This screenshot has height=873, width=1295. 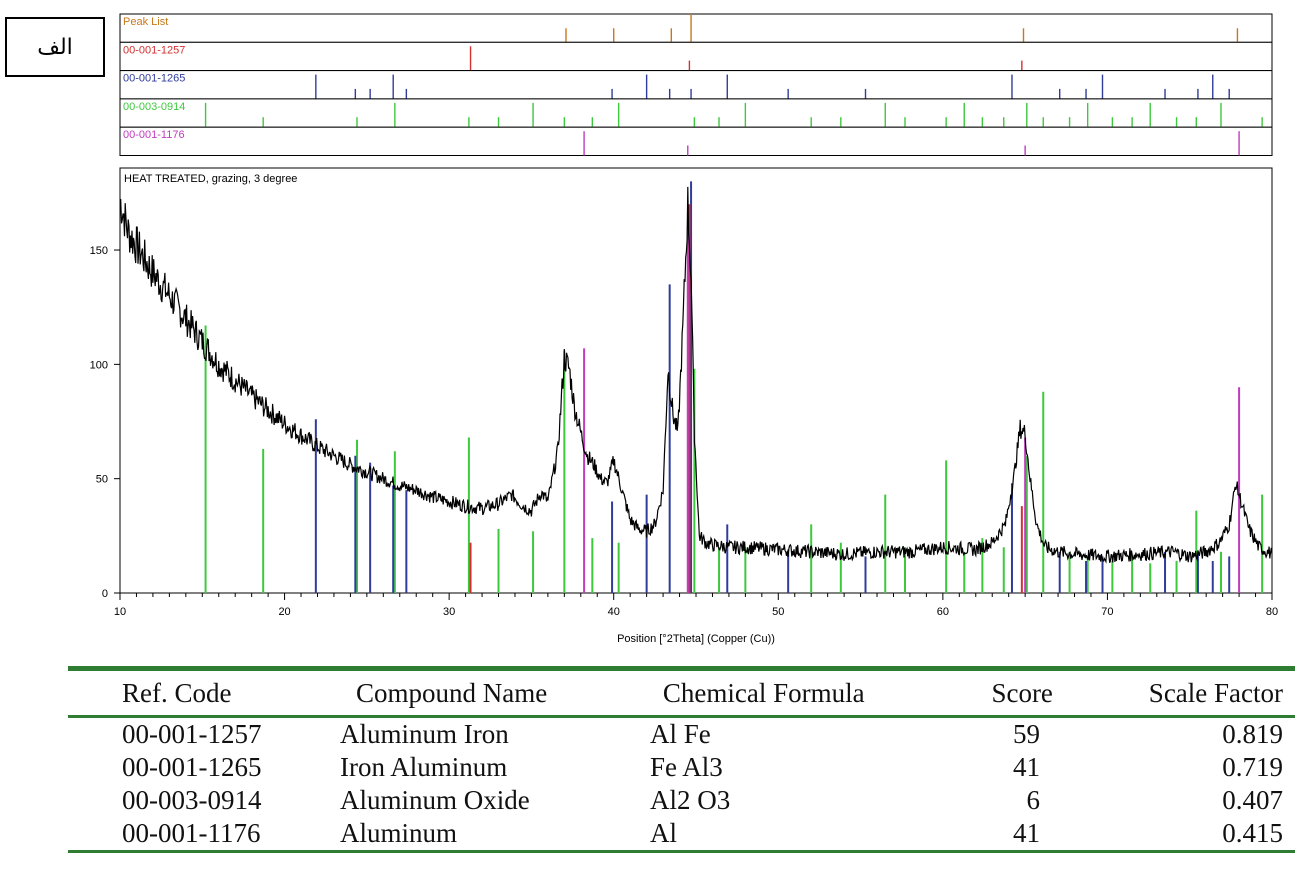 What do you see at coordinates (778, 612) in the screenshot?
I see `x-tick-label: 50` at bounding box center [778, 612].